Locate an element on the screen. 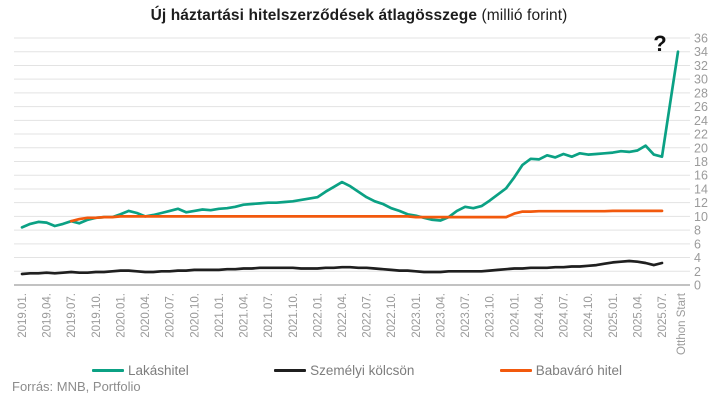  y-tick-label: 6 is located at coordinates (697, 244).